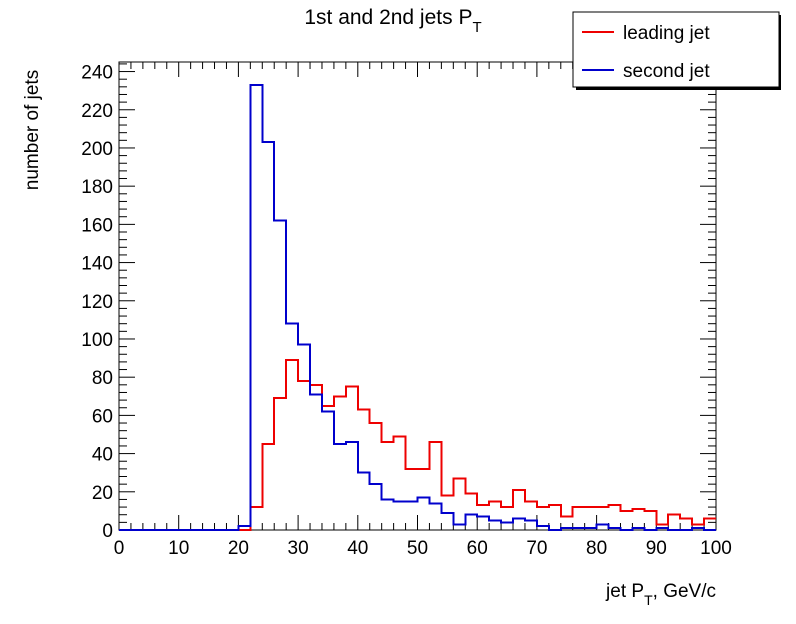 Image resolution: width=796 pixels, height=624 pixels. Describe the element at coordinates (666, 71) in the screenshot. I see `legend-label-second-jet: second jet` at that location.